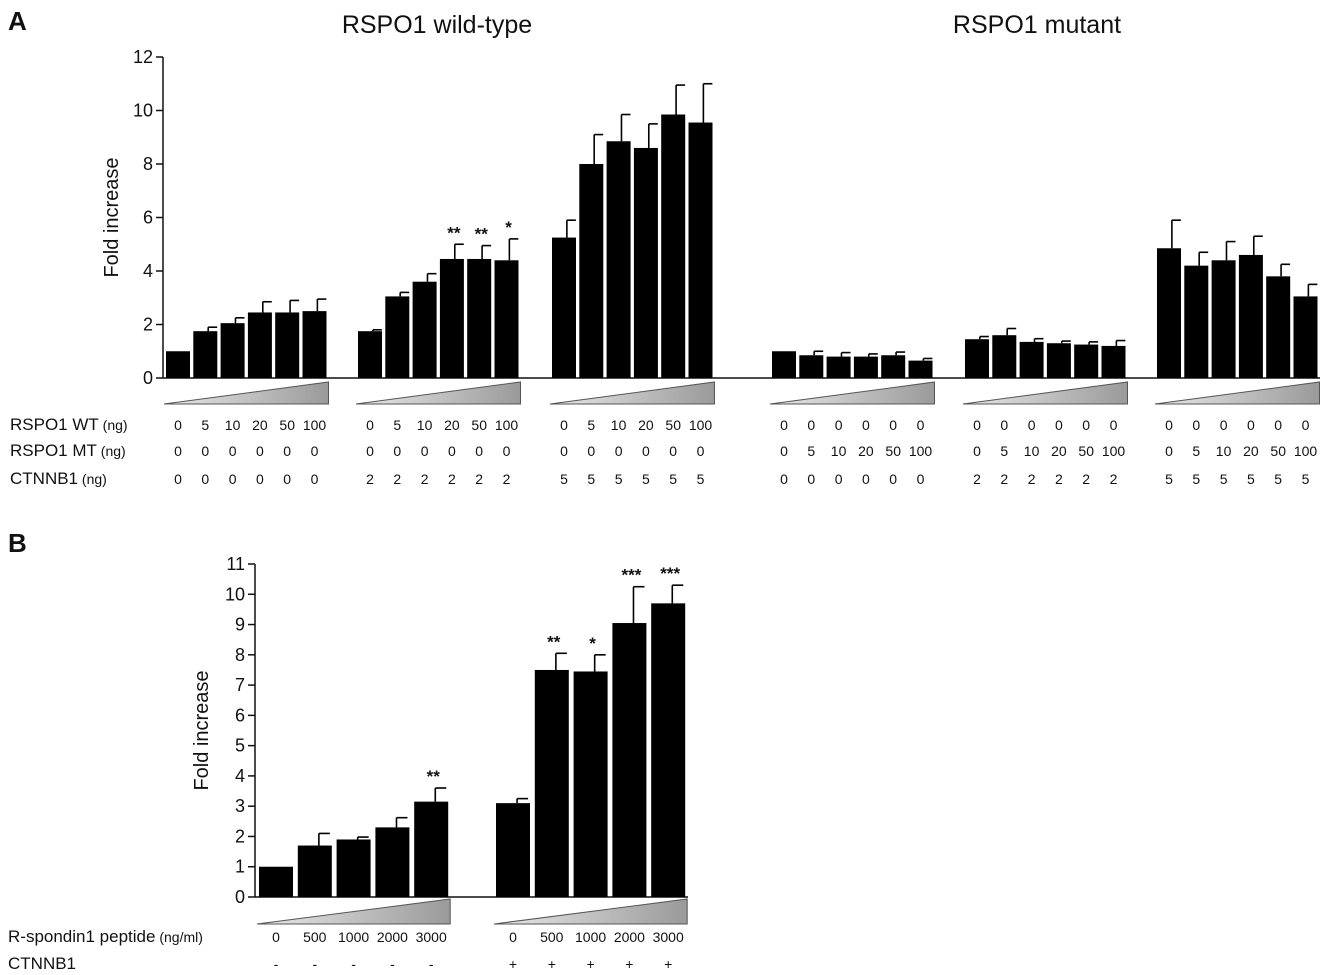 Image resolution: width=1334 pixels, height=975 pixels. What do you see at coordinates (148, 271) in the screenshot?
I see `y-tick-label: 4` at bounding box center [148, 271].